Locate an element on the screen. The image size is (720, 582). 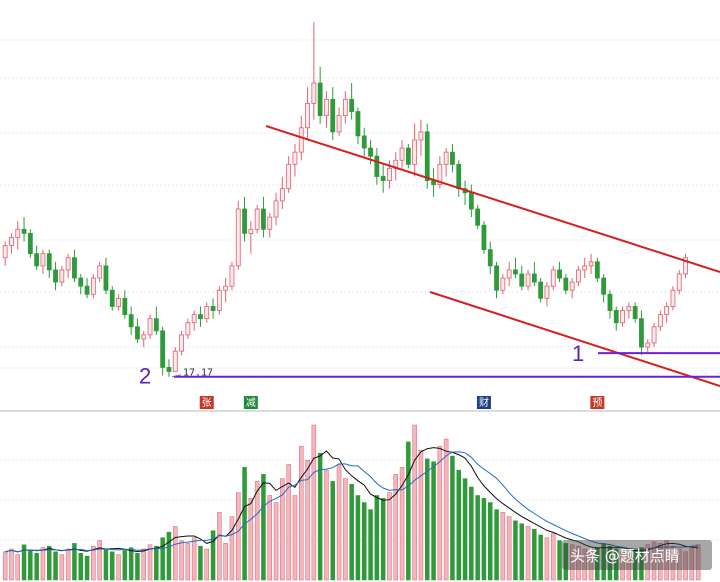
level-label-1: 1 is located at coordinates (578, 353).